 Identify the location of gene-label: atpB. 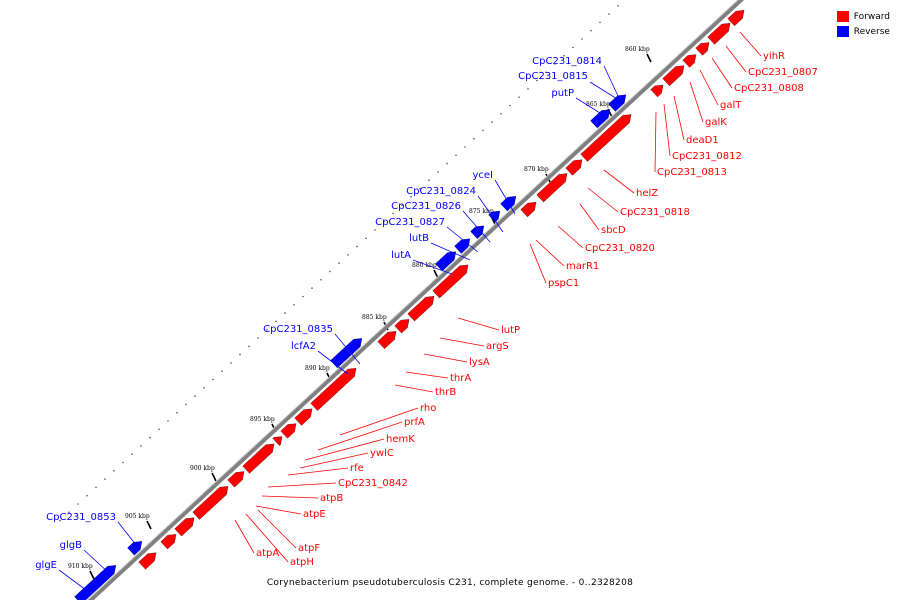
(331, 498).